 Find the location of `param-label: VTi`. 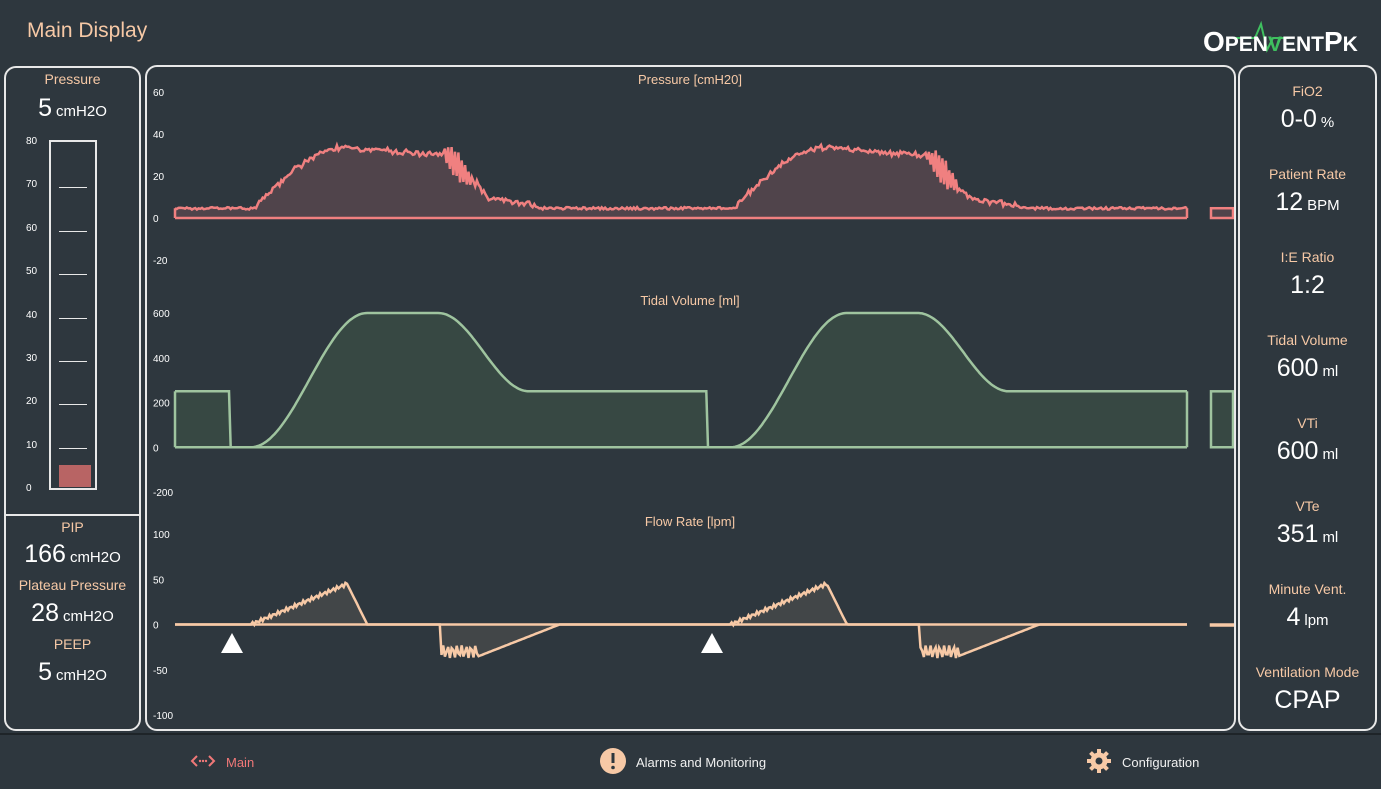

param-label: VTi is located at coordinates (1307, 423).